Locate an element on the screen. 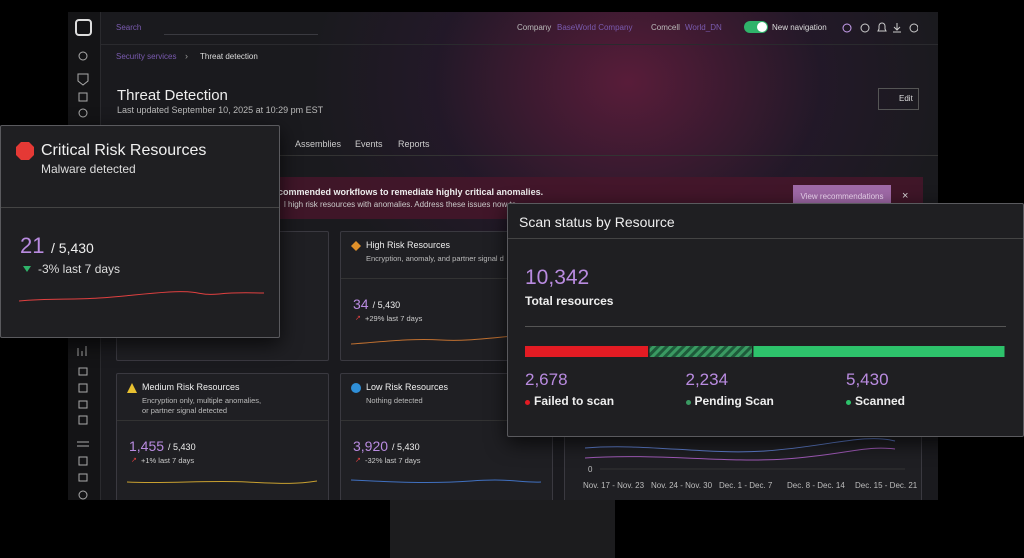 Image resolution: width=1024 pixels, height=558 pixels. toggle-label: New navigation is located at coordinates (799, 27).